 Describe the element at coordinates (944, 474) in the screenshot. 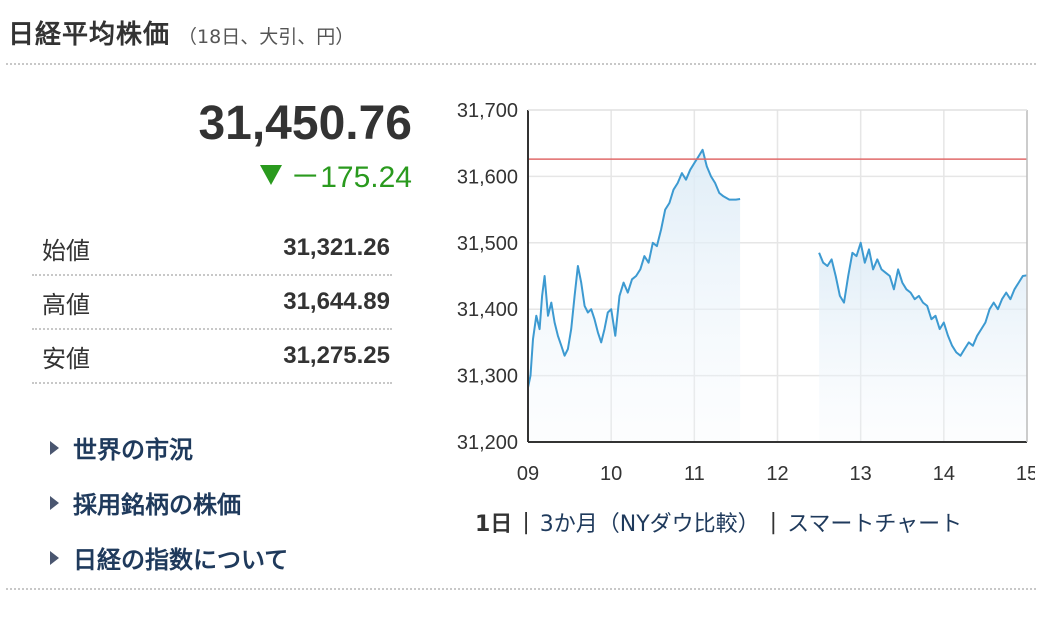

I see `x-tick-label: 14` at that location.